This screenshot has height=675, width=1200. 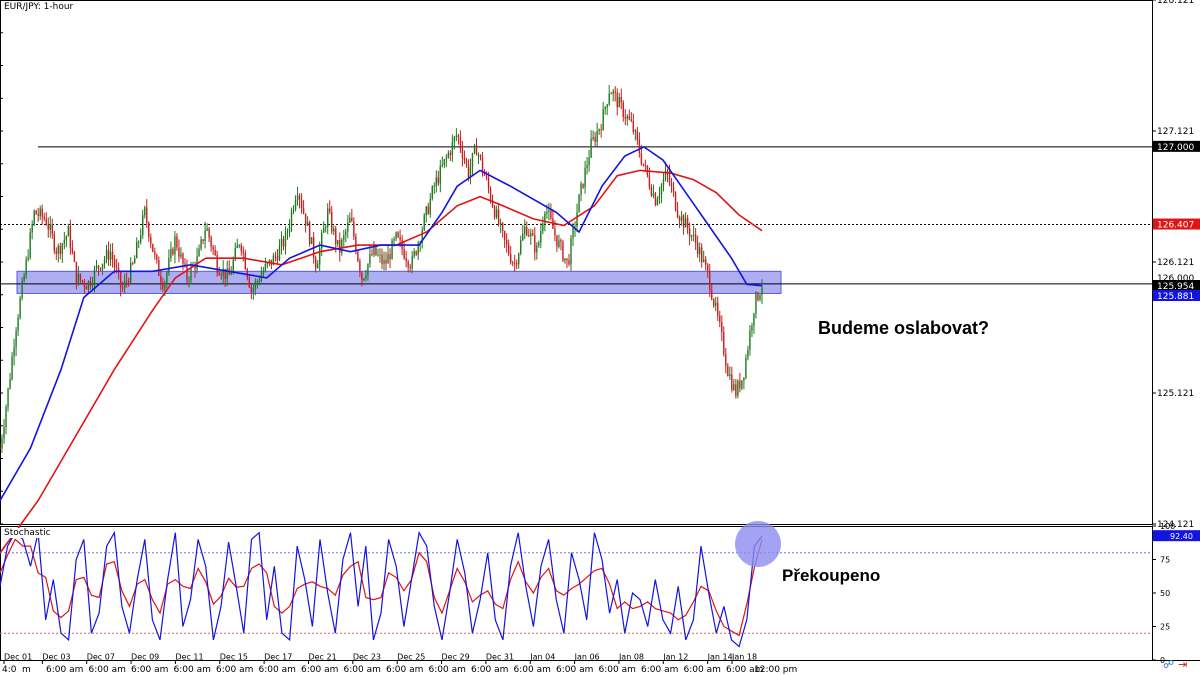 I want to click on stochastic-axis-tick-label: 75, so click(x=1165, y=560).